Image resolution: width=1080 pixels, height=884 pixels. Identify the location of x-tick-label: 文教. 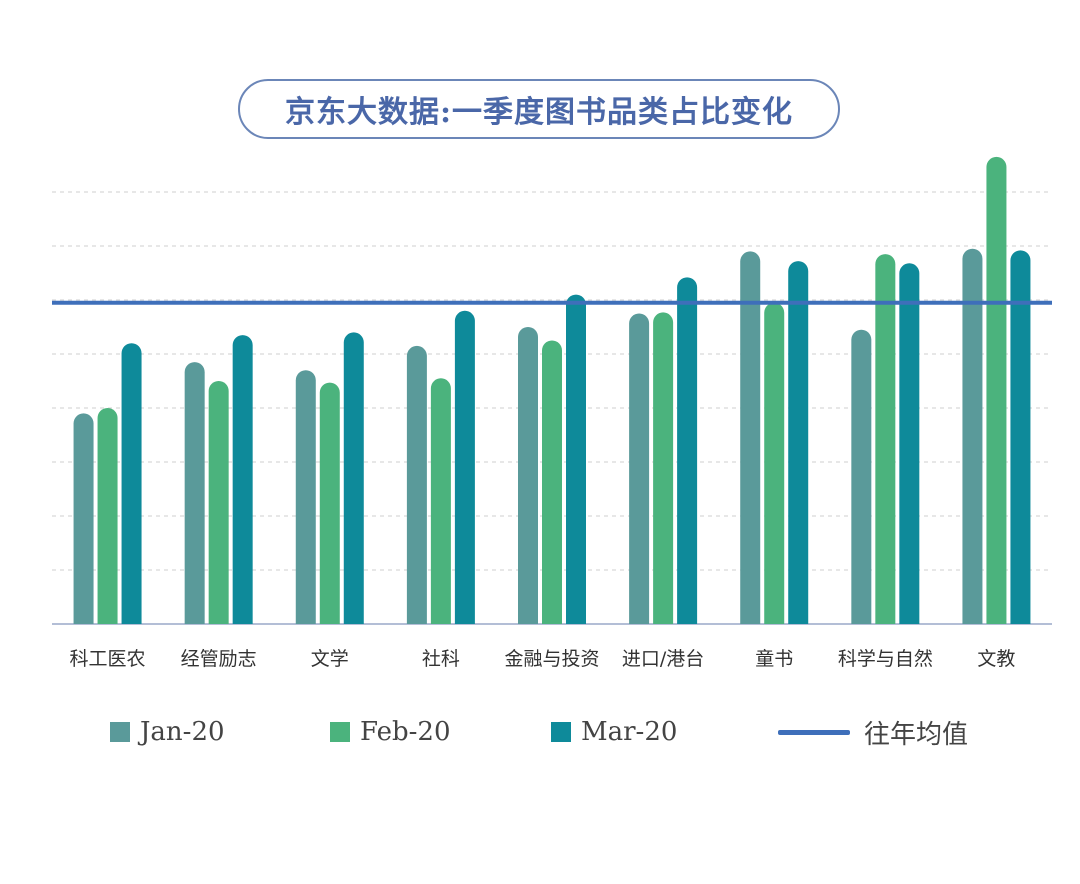
(996, 659).